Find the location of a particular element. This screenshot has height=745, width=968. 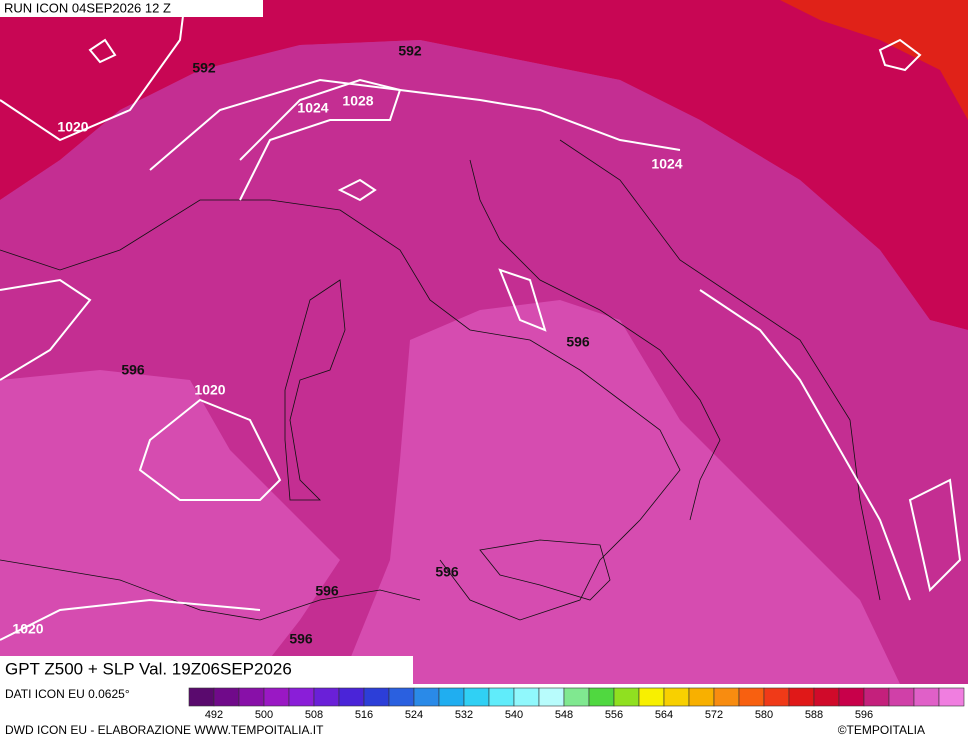

coast-africa is located at coordinates (210, 590).